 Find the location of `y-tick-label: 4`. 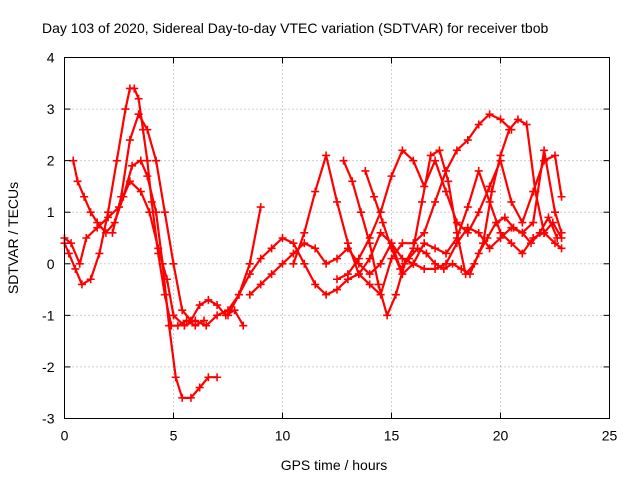

y-tick-label: 4 is located at coordinates (51, 58).